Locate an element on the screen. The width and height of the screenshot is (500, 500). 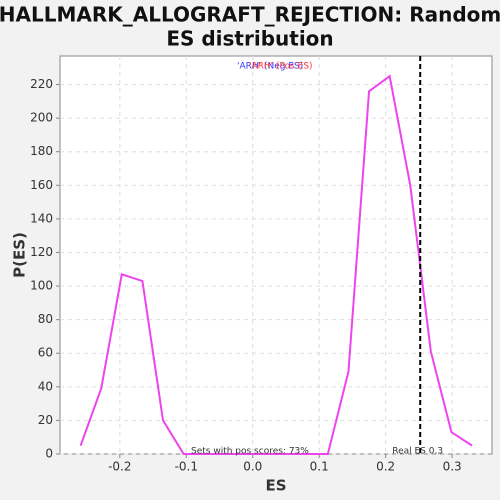
x-axis-label: ES is located at coordinates (275, 486).